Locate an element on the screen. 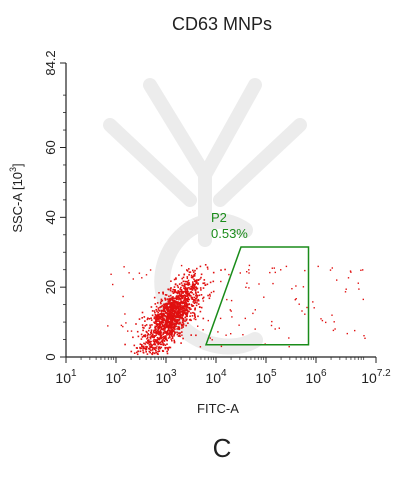 The height and width of the screenshot is (487, 400). x-tick-label-exponent: 4 is located at coordinates (224, 373).